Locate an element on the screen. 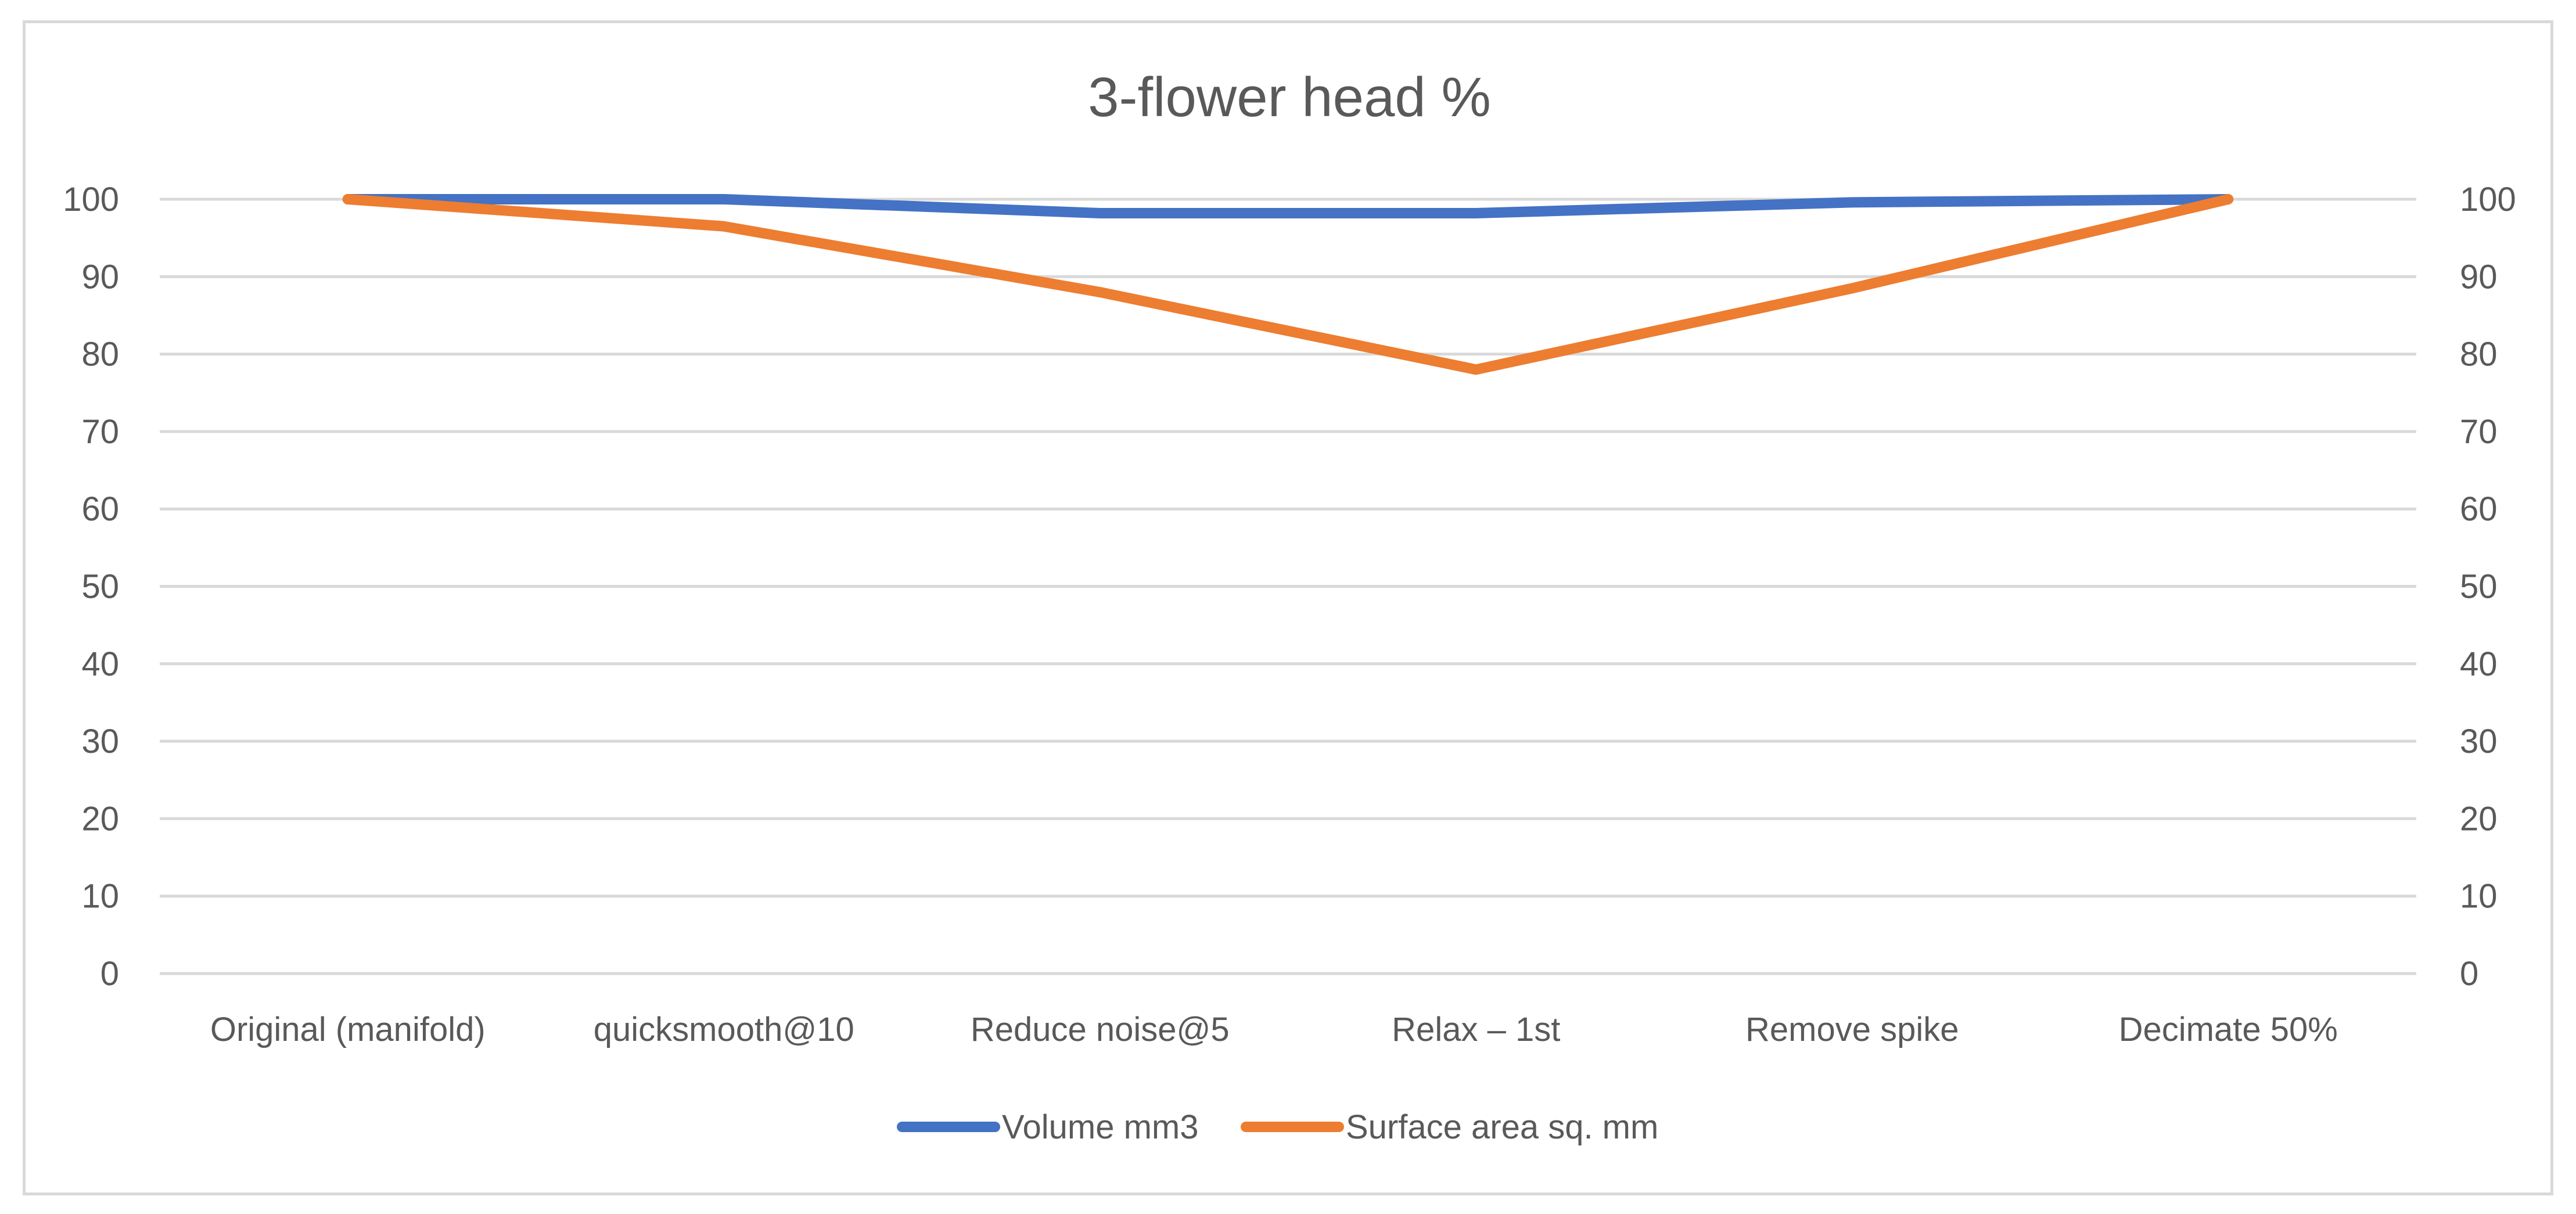  right-y-tick-label: 80 is located at coordinates (2479, 354).